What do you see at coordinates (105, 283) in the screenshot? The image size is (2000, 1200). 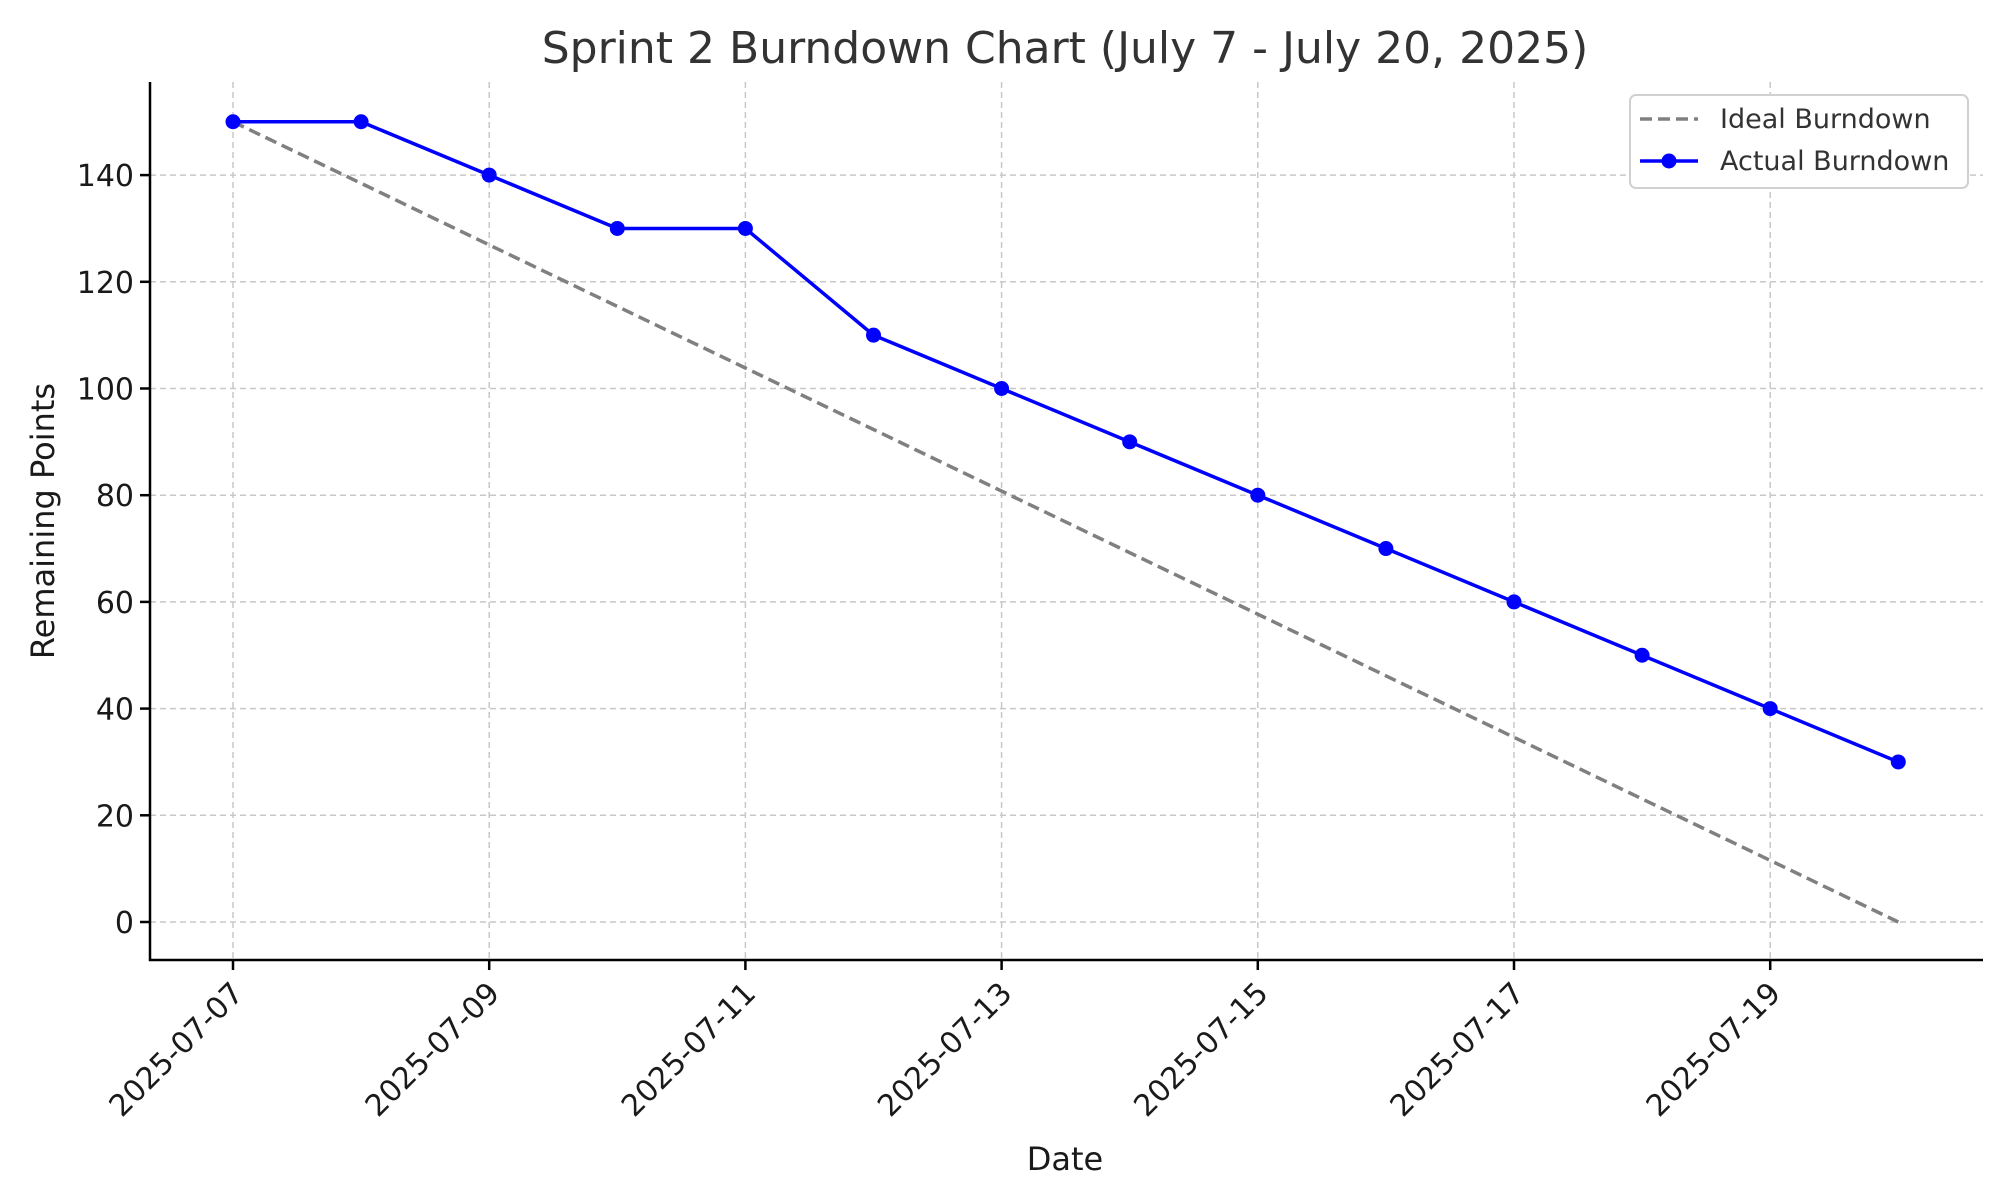 I see `y-tick-label: 120` at bounding box center [105, 283].